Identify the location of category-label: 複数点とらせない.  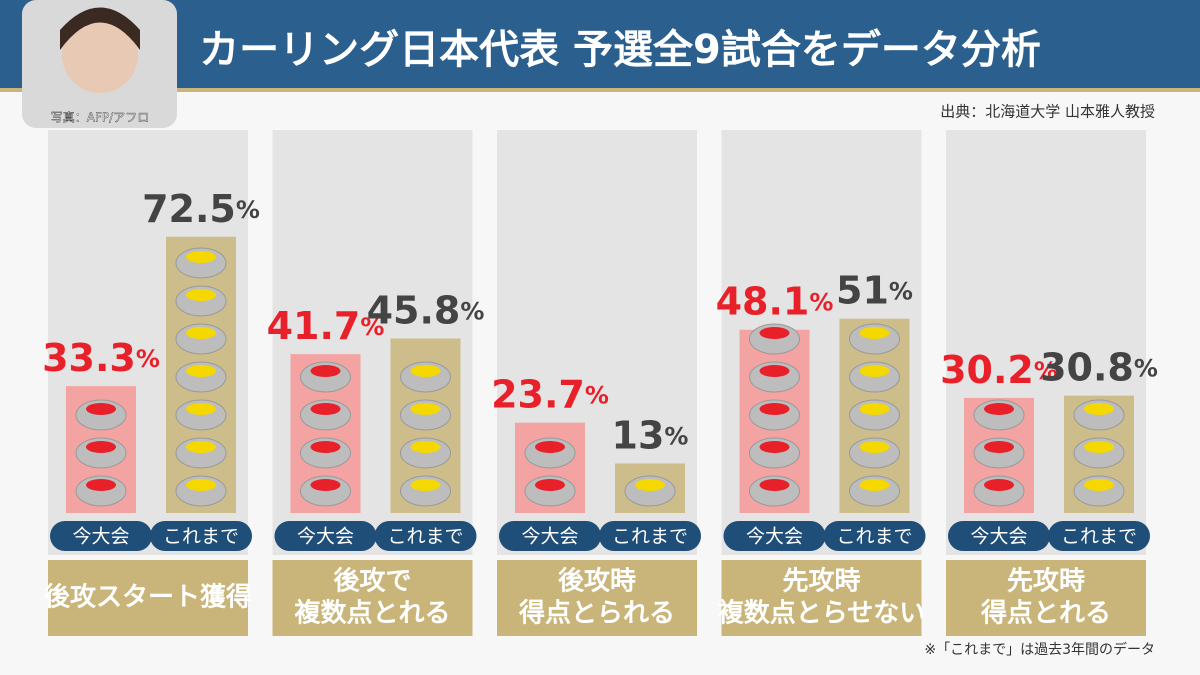
(821, 613).